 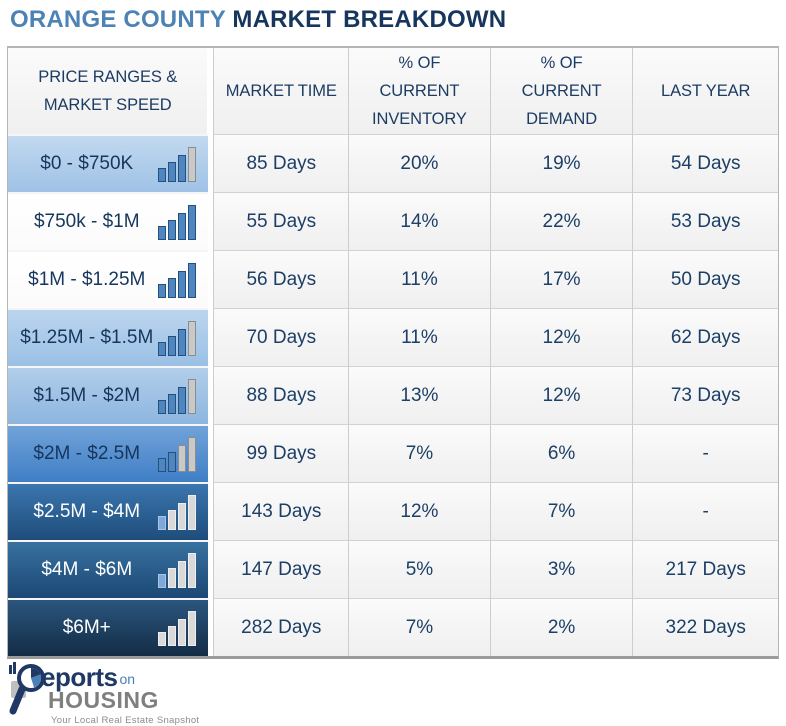 I want to click on price-range-cell: $4M - $6M, so click(x=108, y=569).